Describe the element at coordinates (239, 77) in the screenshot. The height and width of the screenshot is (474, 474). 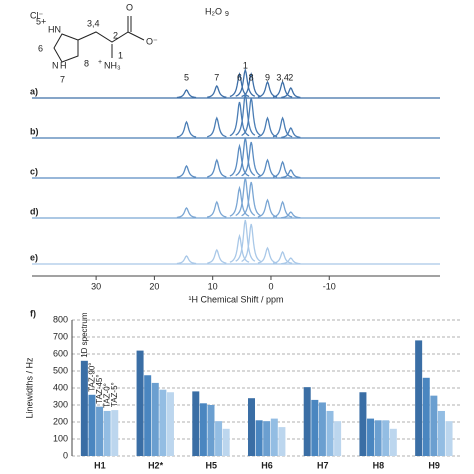
I see `peak-label: 6` at that location.